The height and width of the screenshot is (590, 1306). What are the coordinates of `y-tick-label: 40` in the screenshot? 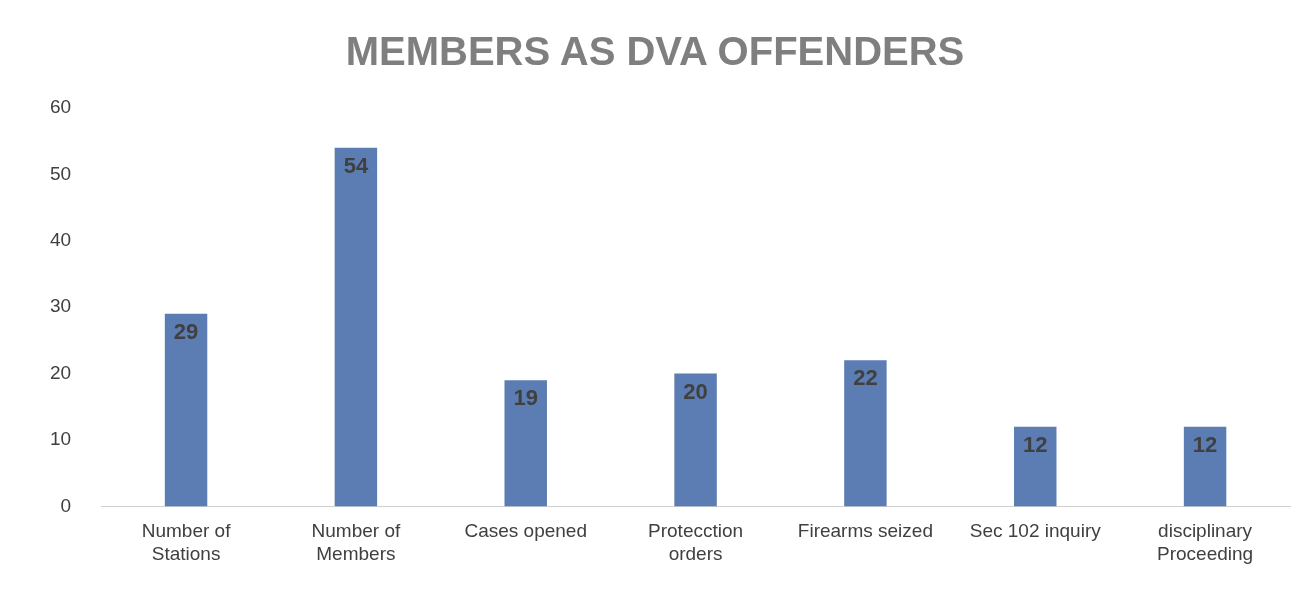 It's located at (60, 240).